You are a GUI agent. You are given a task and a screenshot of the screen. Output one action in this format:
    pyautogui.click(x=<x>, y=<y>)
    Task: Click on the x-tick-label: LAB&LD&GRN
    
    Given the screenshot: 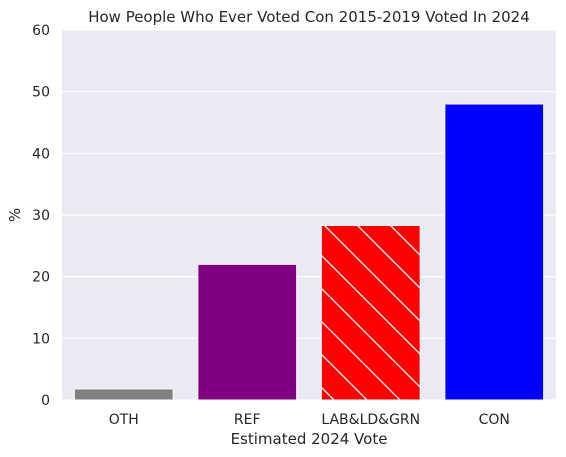 What is the action you would take?
    pyautogui.click(x=370, y=420)
    